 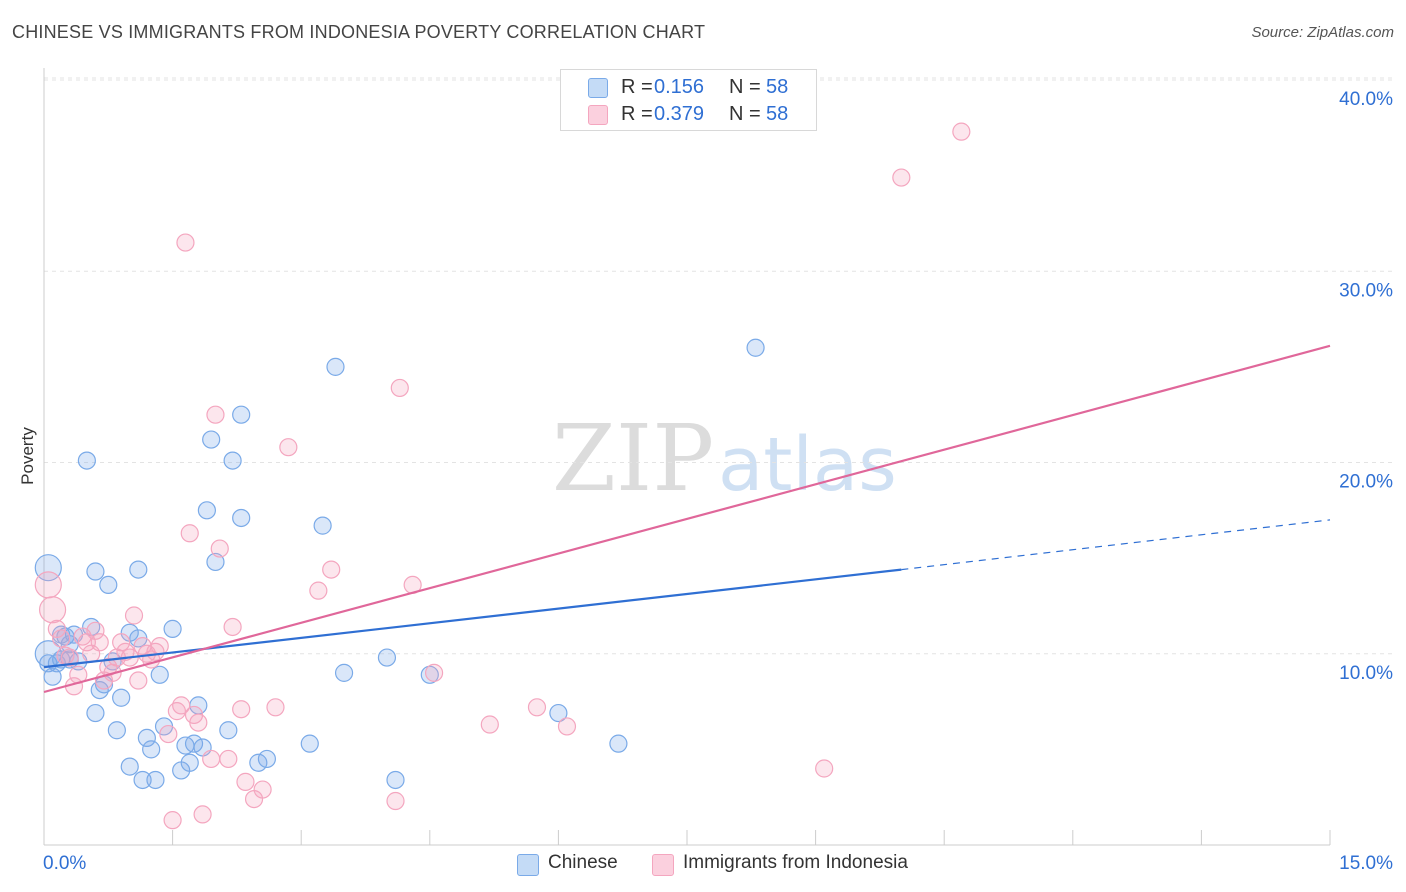 I want to click on r-value: 0.156, so click(x=679, y=87).